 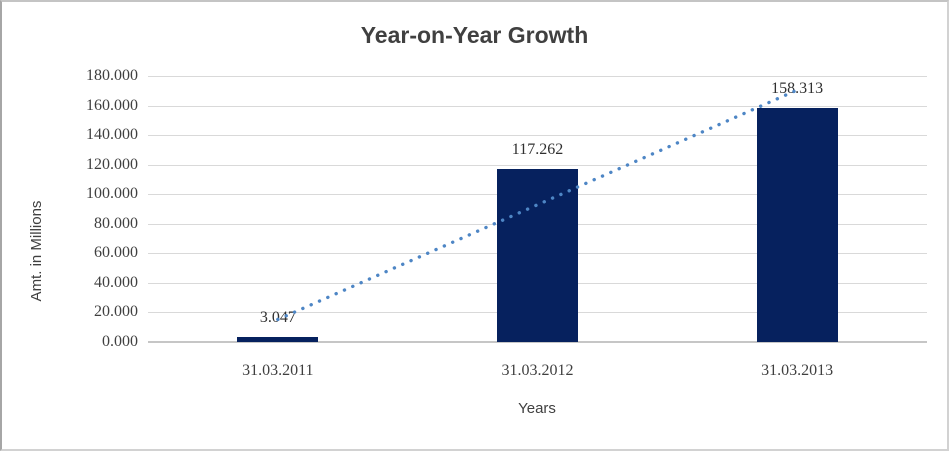 What do you see at coordinates (537, 370) in the screenshot?
I see `x-tick-label: 31.03.2012` at bounding box center [537, 370].